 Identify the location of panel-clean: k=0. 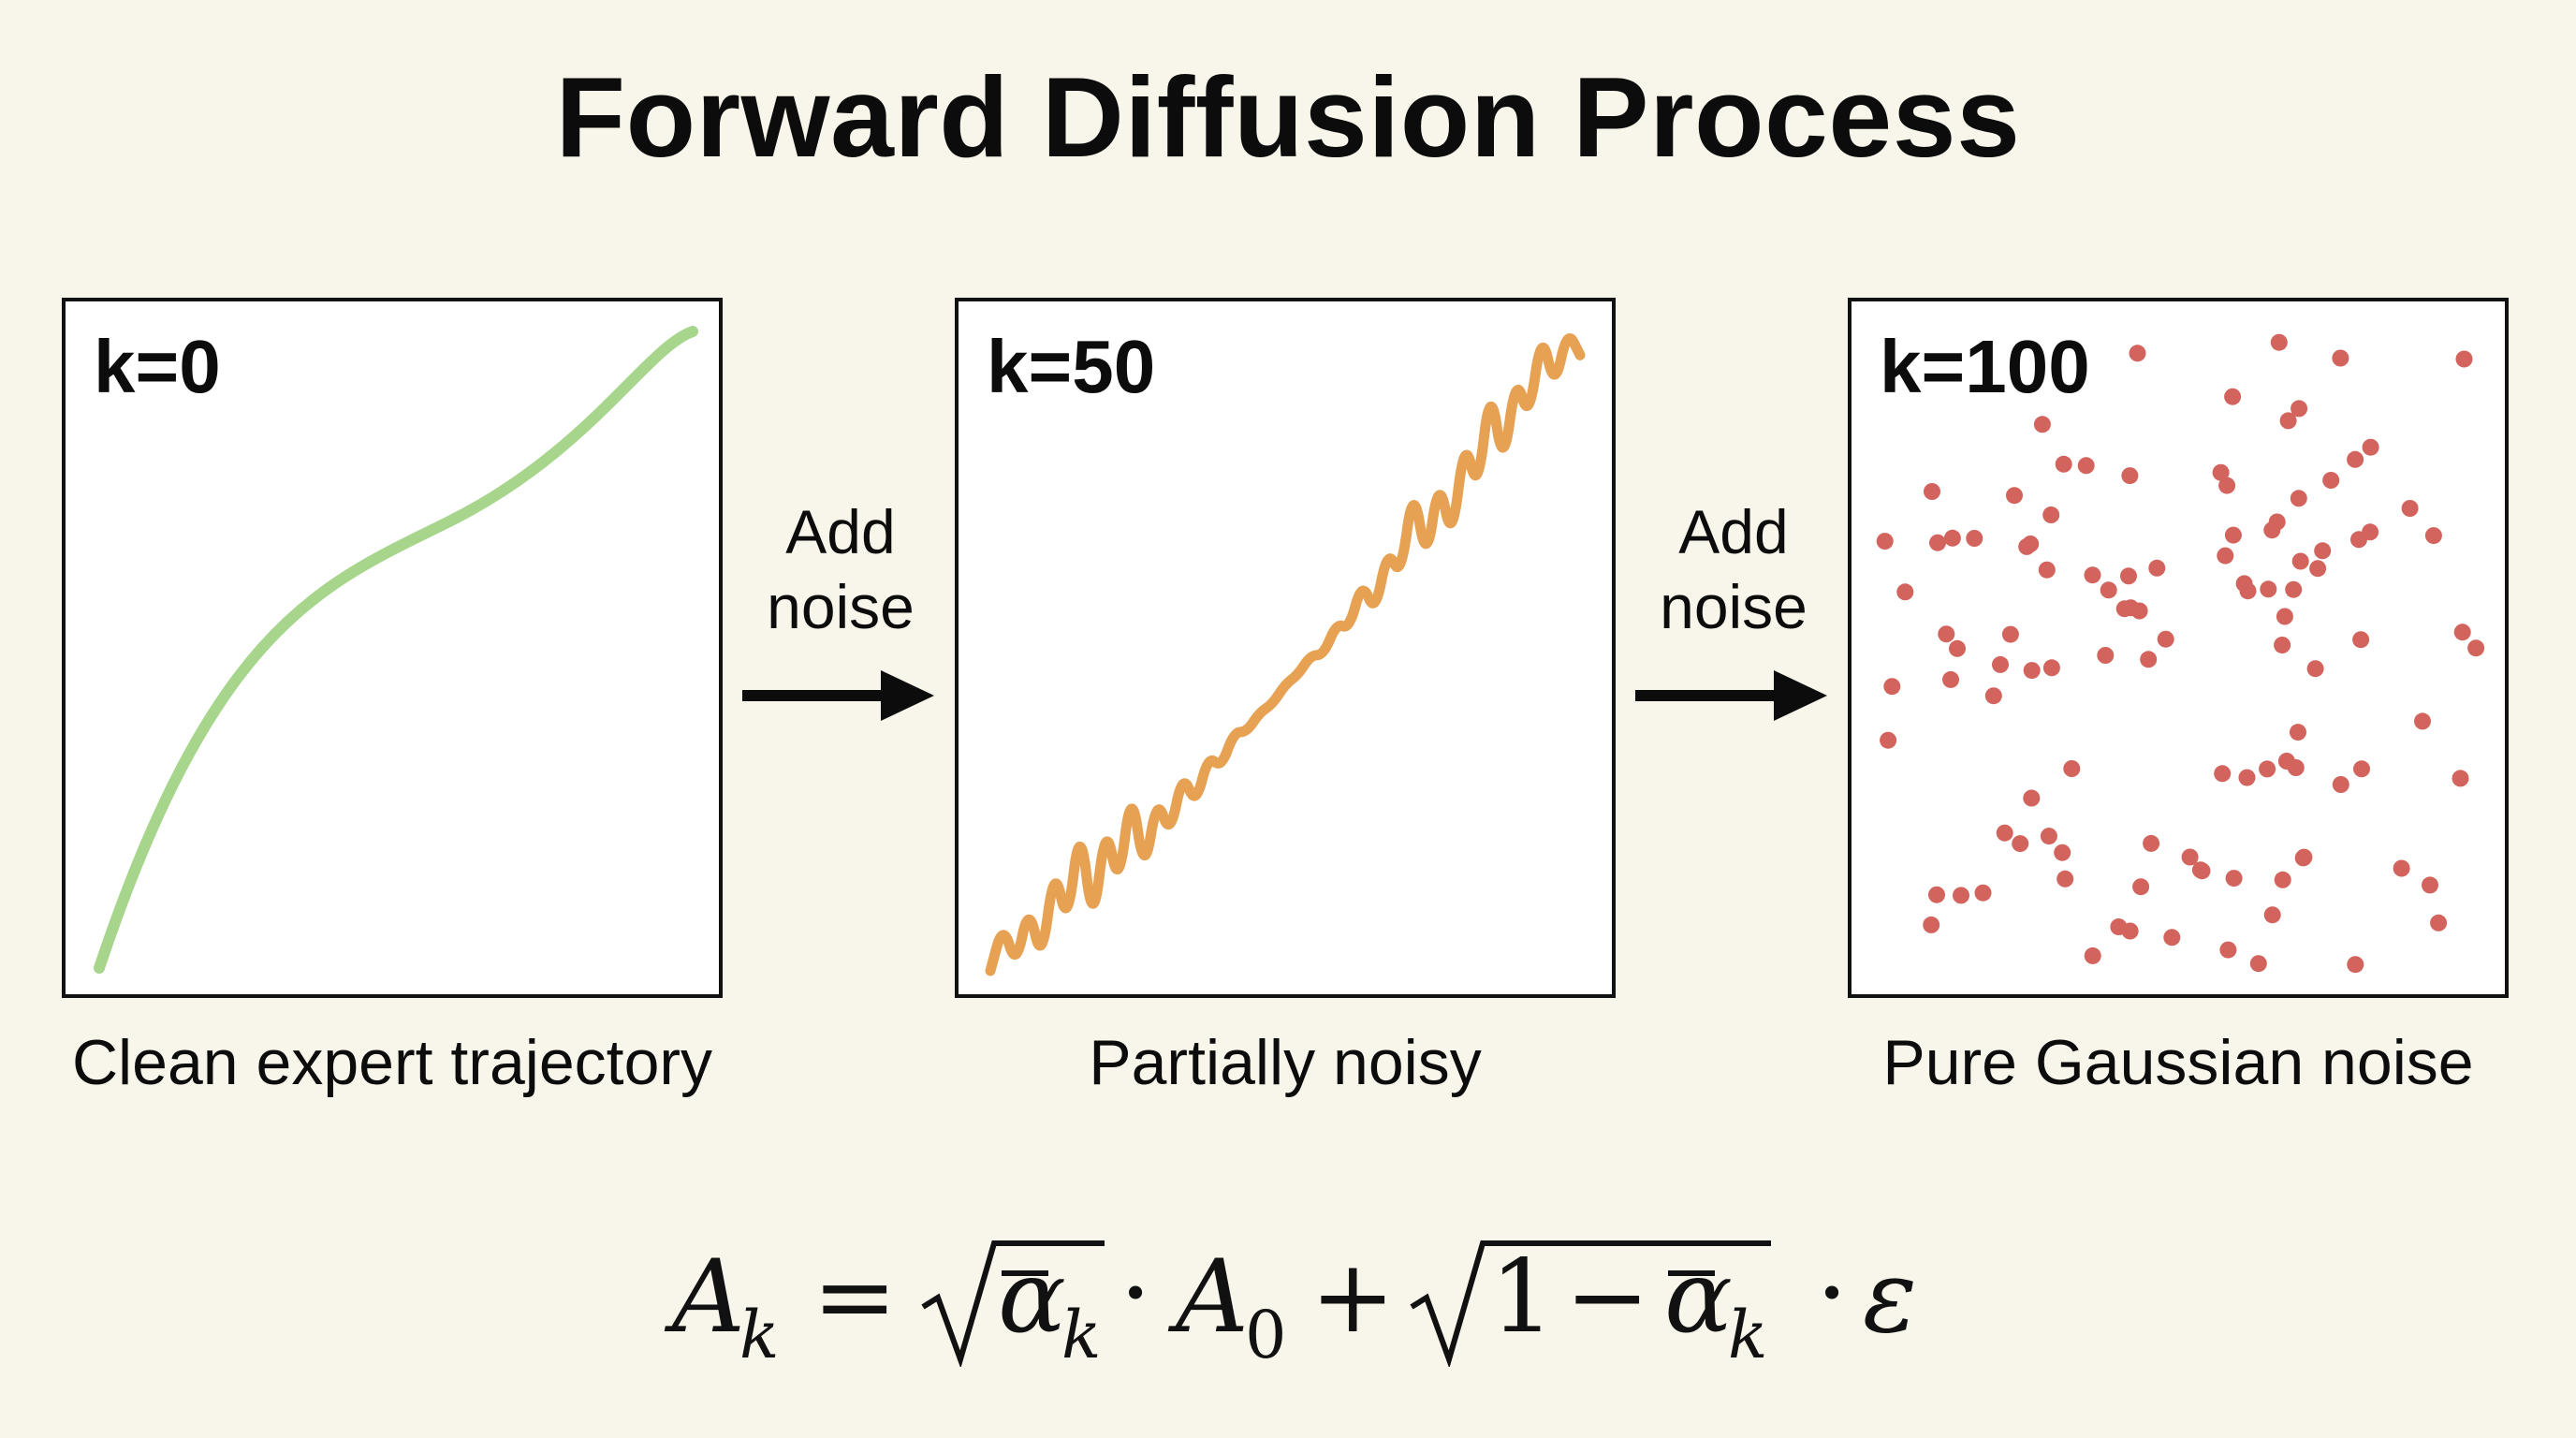
(392, 648).